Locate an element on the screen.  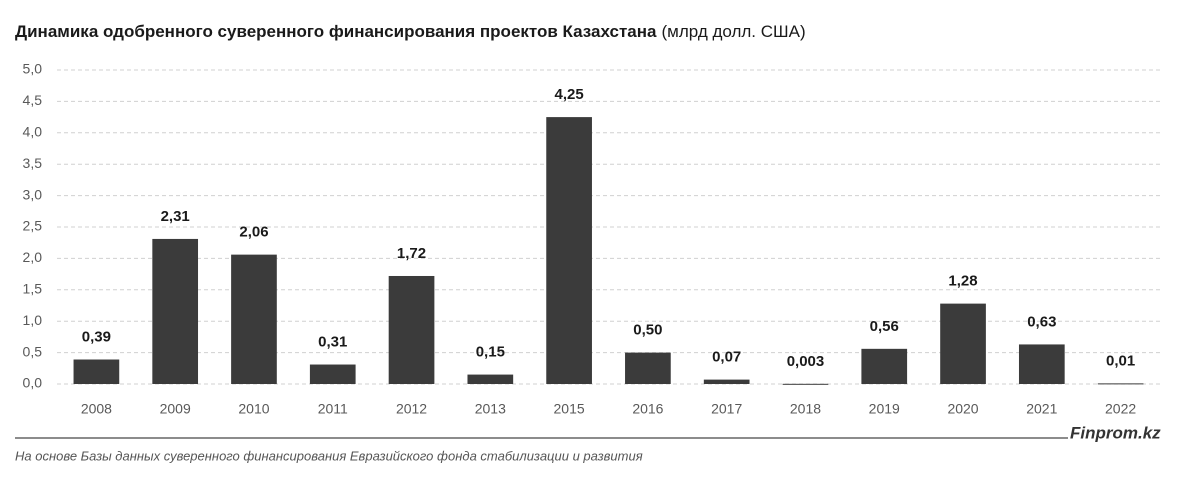
x-tick-label: 2021 is located at coordinates (1041, 409).